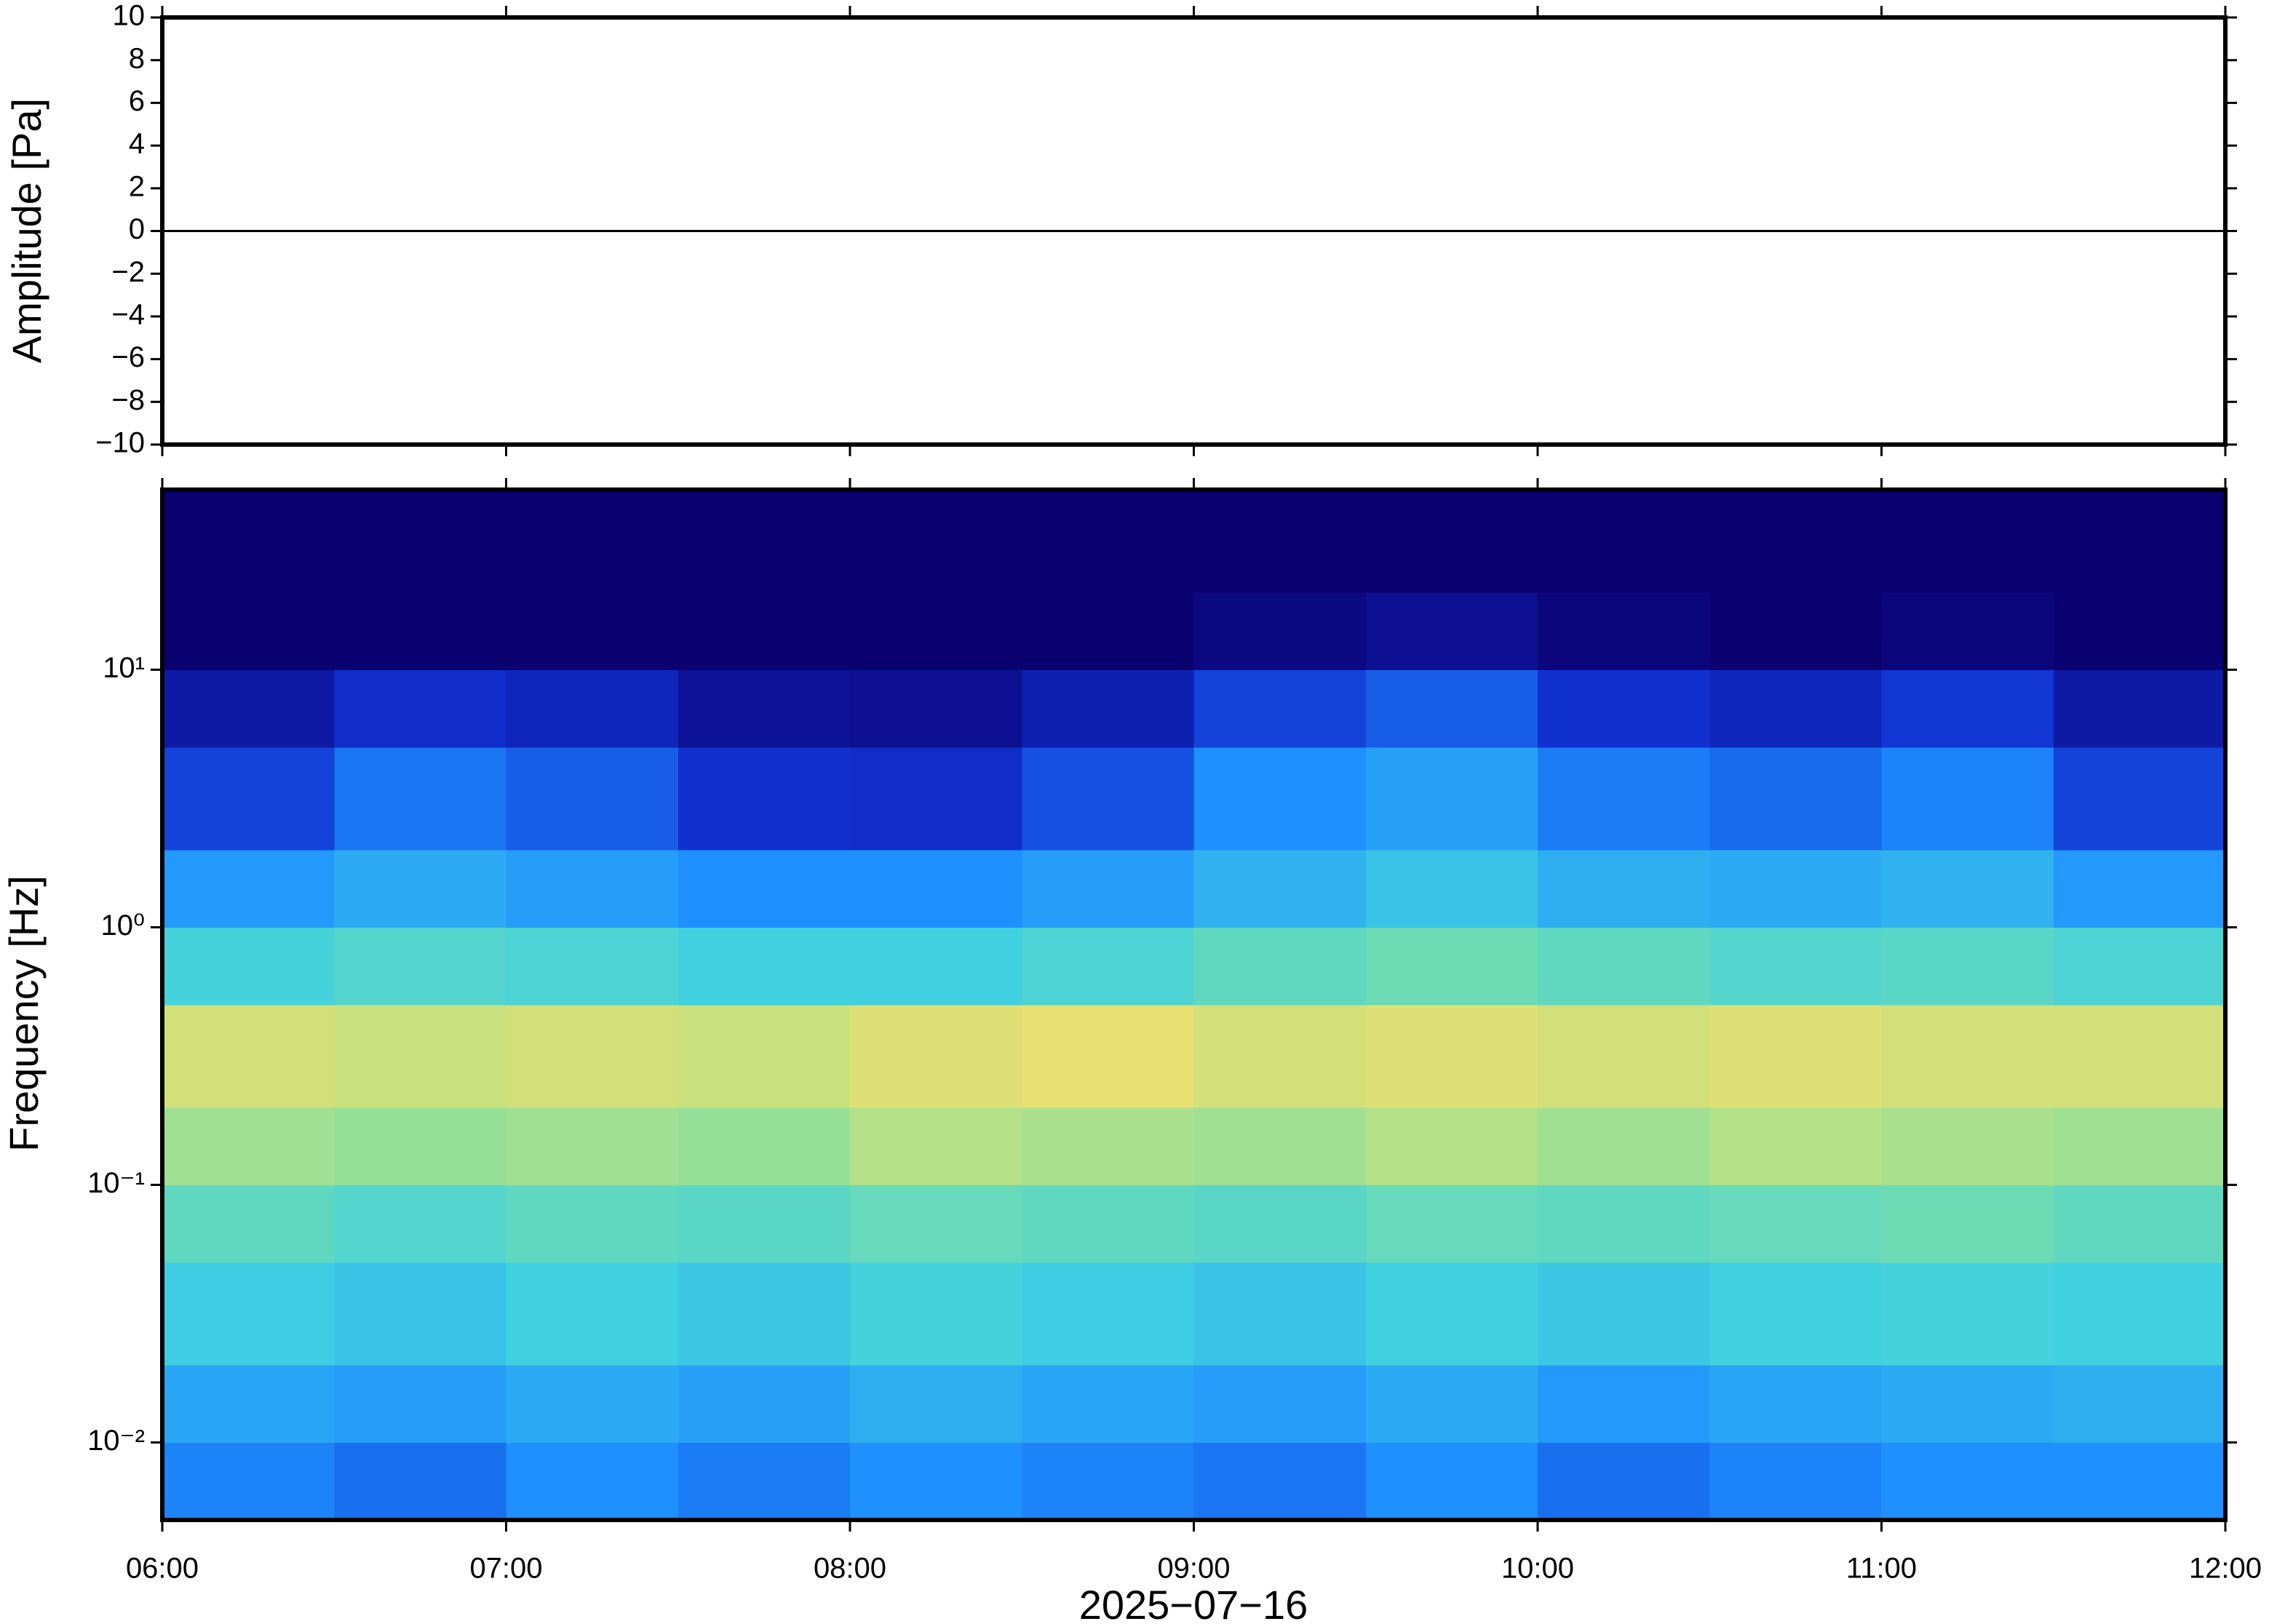  Describe the element at coordinates (128, 314) in the screenshot. I see `y-tick-label: −4` at that location.